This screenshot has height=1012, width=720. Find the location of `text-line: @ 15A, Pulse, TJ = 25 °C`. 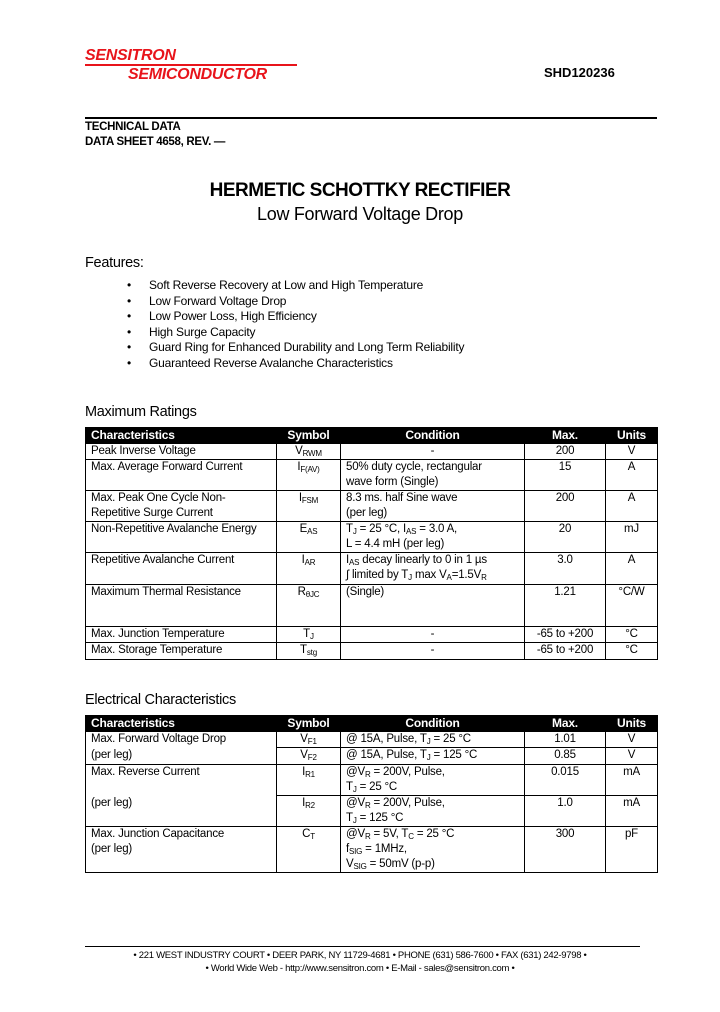

text-line: @ 15A, Pulse, TJ = 25 °C is located at coordinates (432, 739).